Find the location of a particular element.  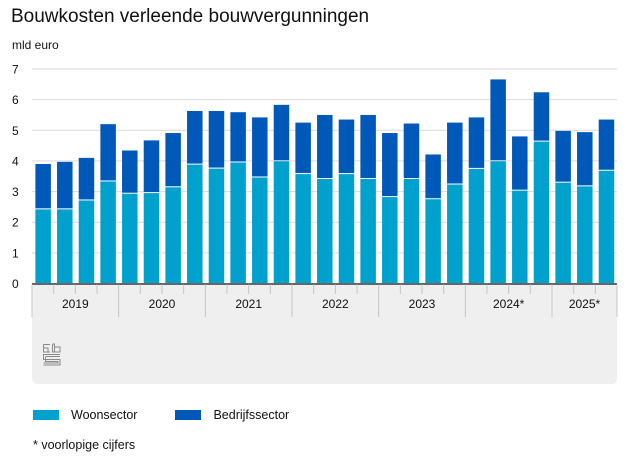

y-tick-label: 7 is located at coordinates (15, 70).